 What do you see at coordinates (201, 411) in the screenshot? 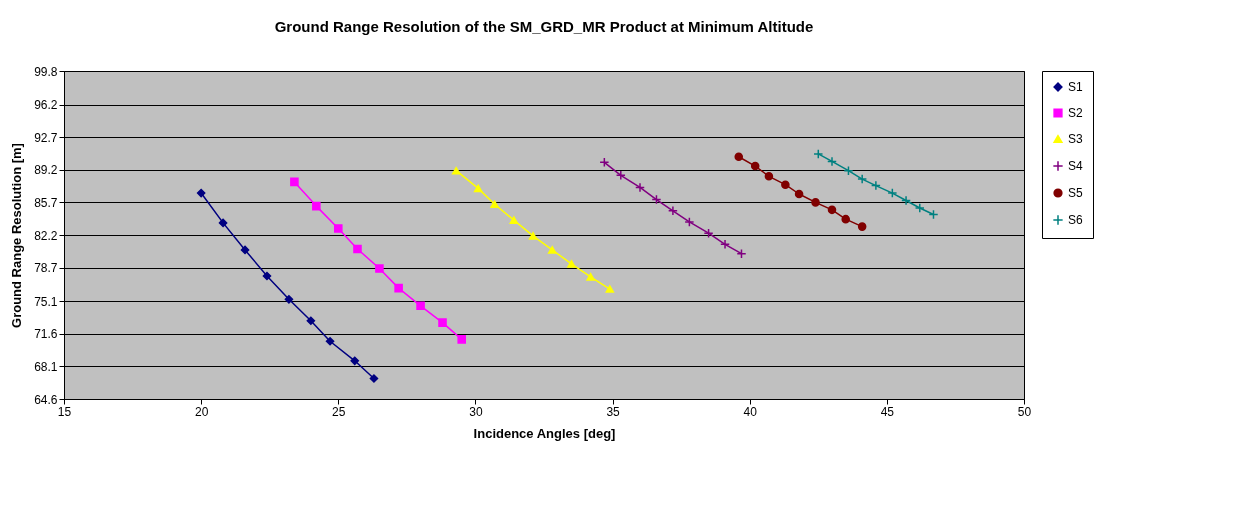
I see `x-tick-label: 20` at bounding box center [201, 411].